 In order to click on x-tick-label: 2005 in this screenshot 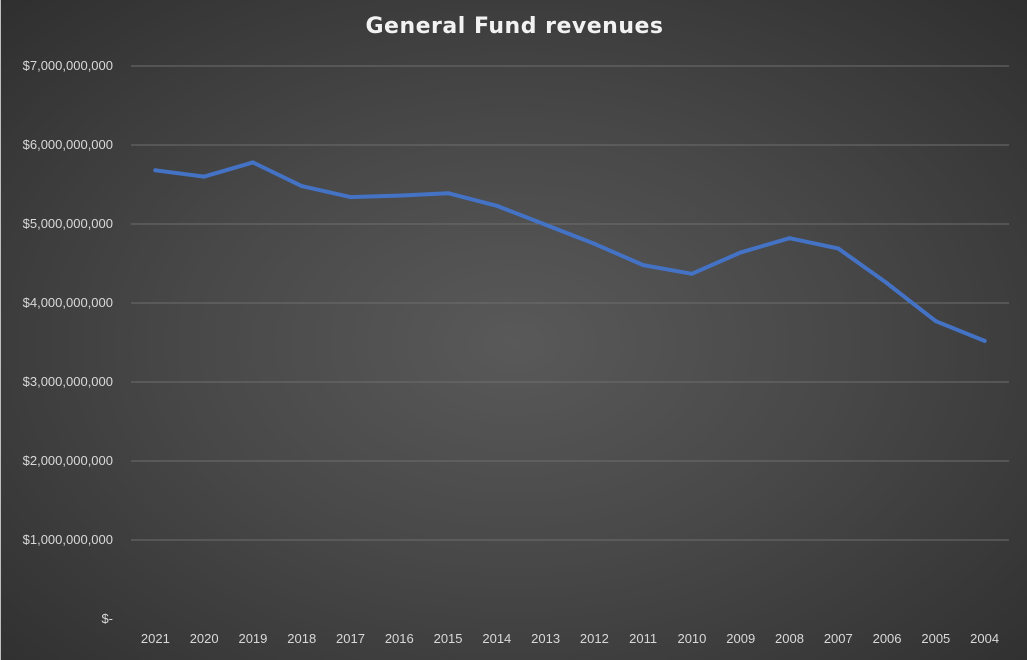, I will do `click(935, 638)`.